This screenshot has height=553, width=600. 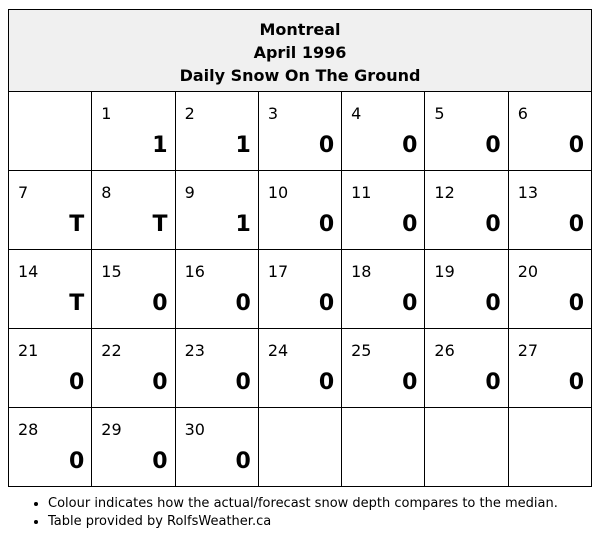 What do you see at coordinates (444, 192) in the screenshot?
I see `day-number: 12` at bounding box center [444, 192].